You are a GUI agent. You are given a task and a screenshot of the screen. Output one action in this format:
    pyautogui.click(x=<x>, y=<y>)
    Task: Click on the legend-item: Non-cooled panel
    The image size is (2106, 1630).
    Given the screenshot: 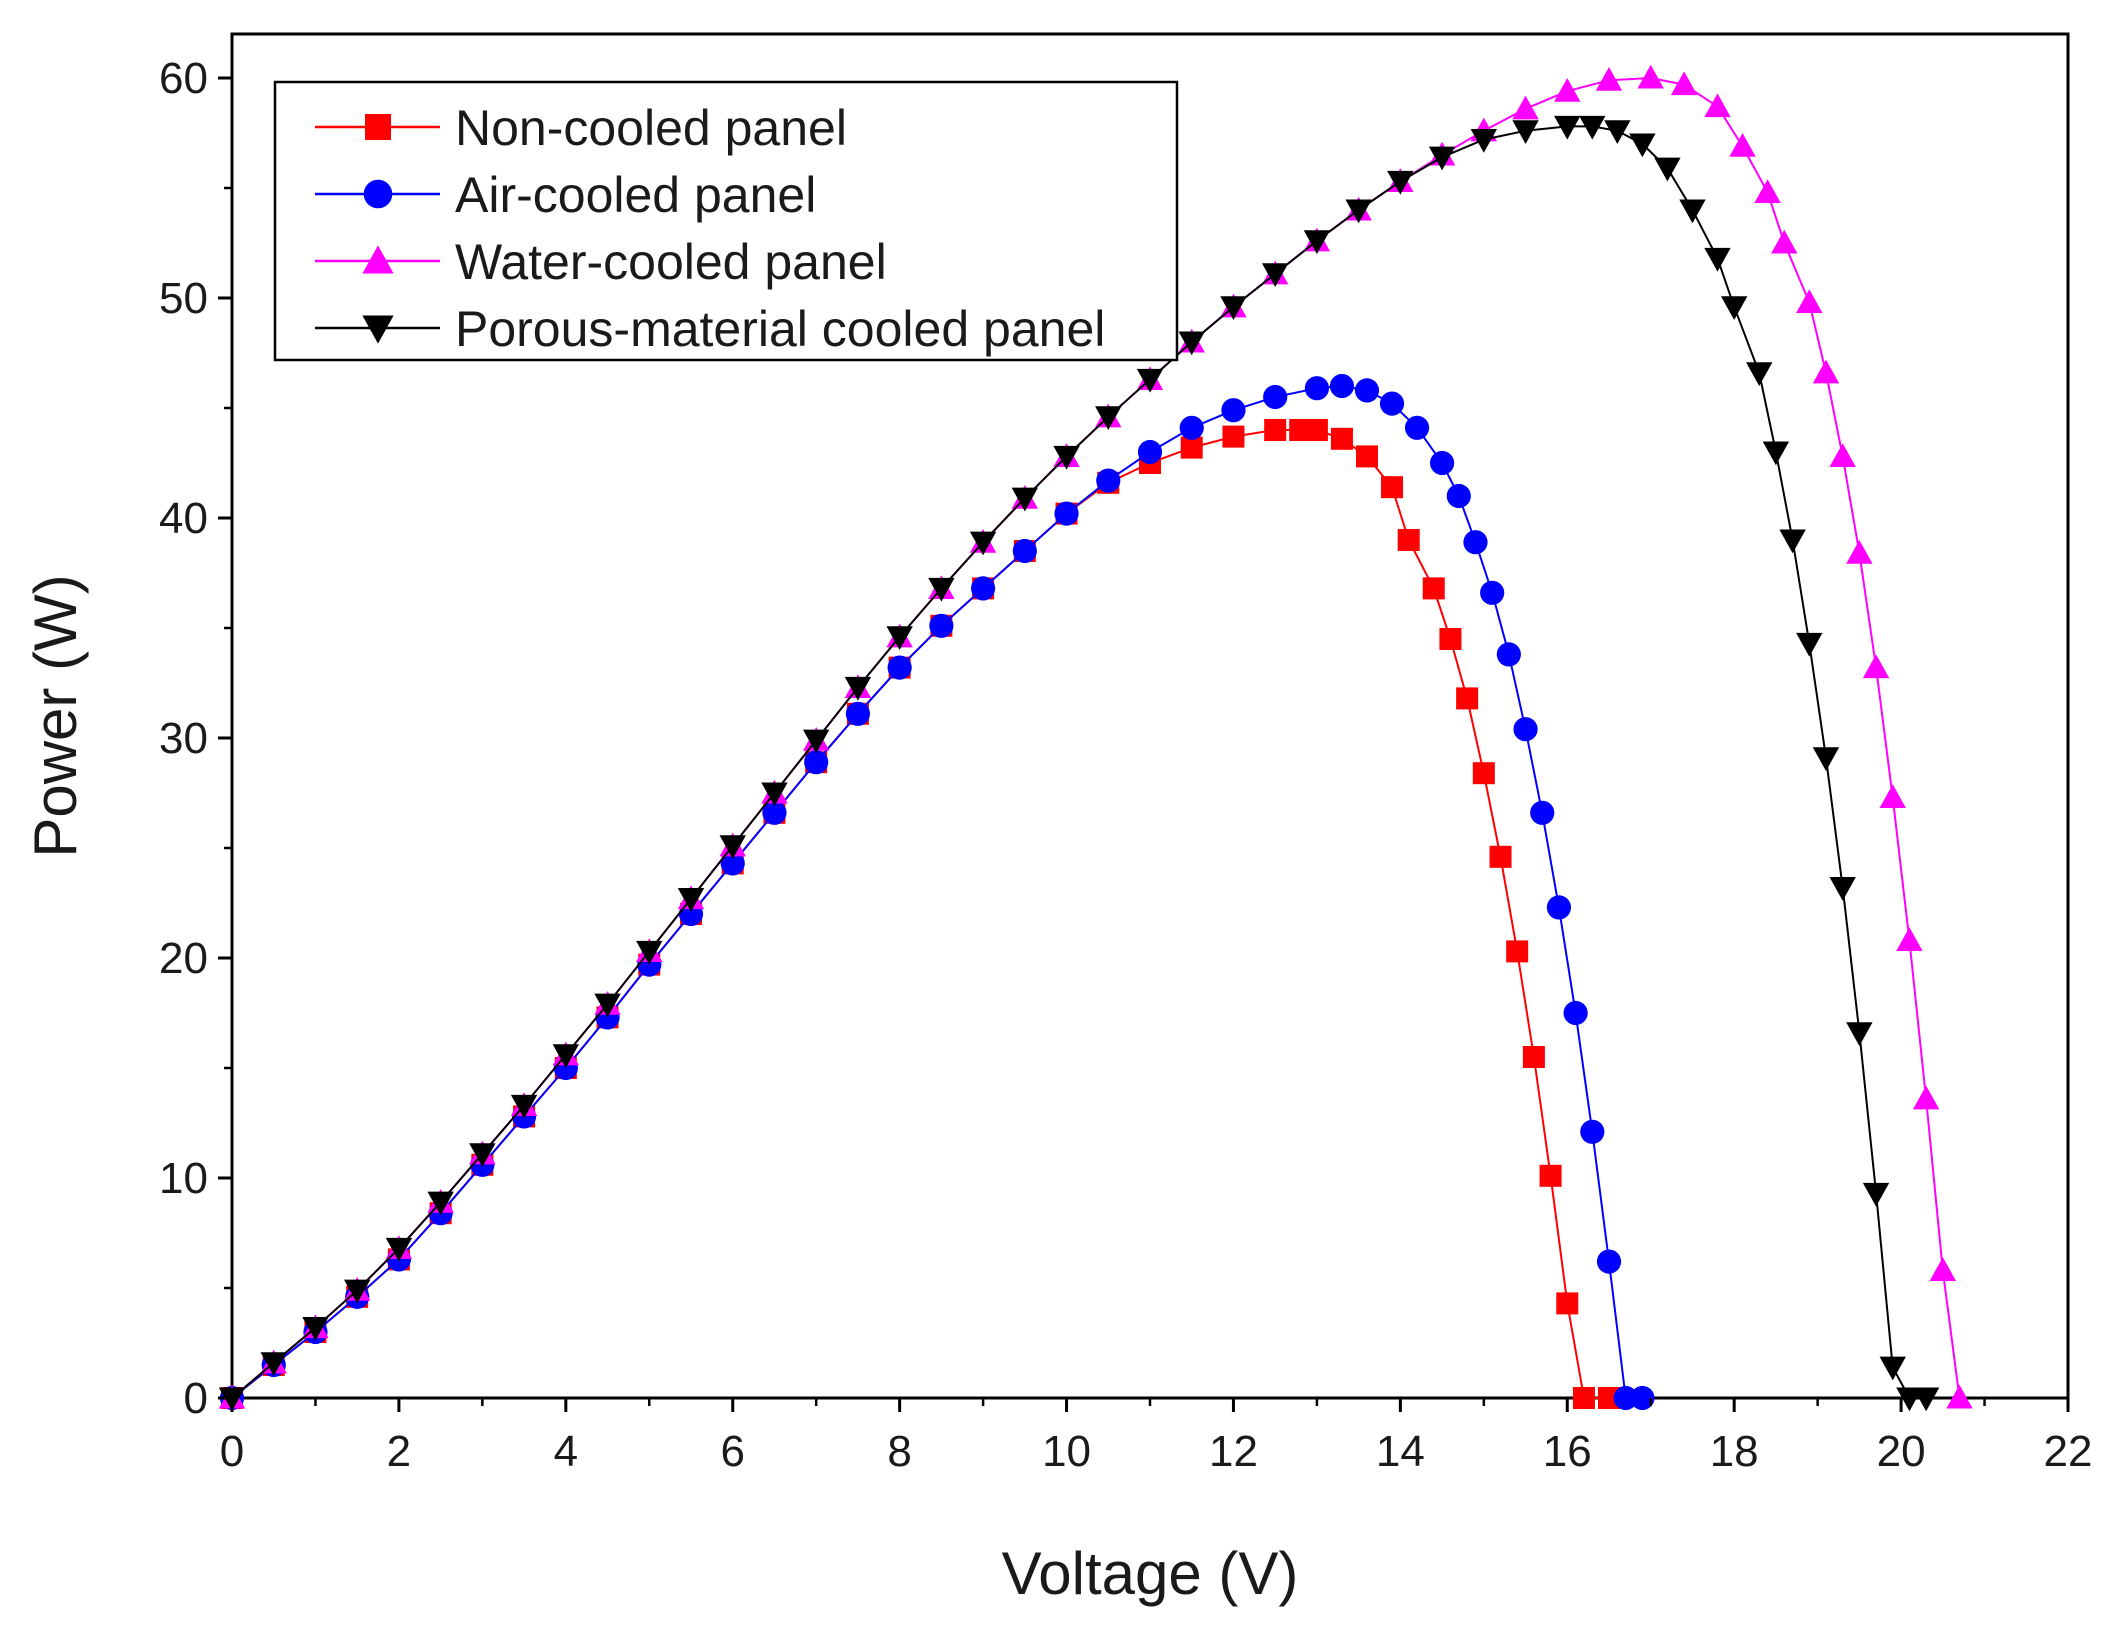 What is the action you would take?
    pyautogui.click(x=581, y=128)
    